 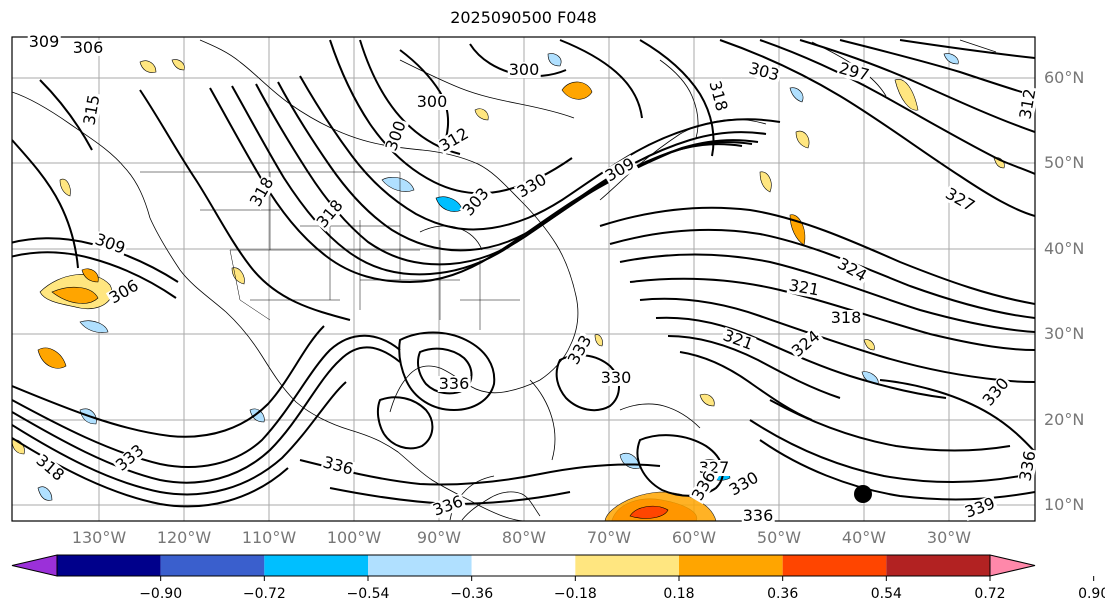 I want to click on lat-label-20n: 20°N, so click(x=1064, y=419).